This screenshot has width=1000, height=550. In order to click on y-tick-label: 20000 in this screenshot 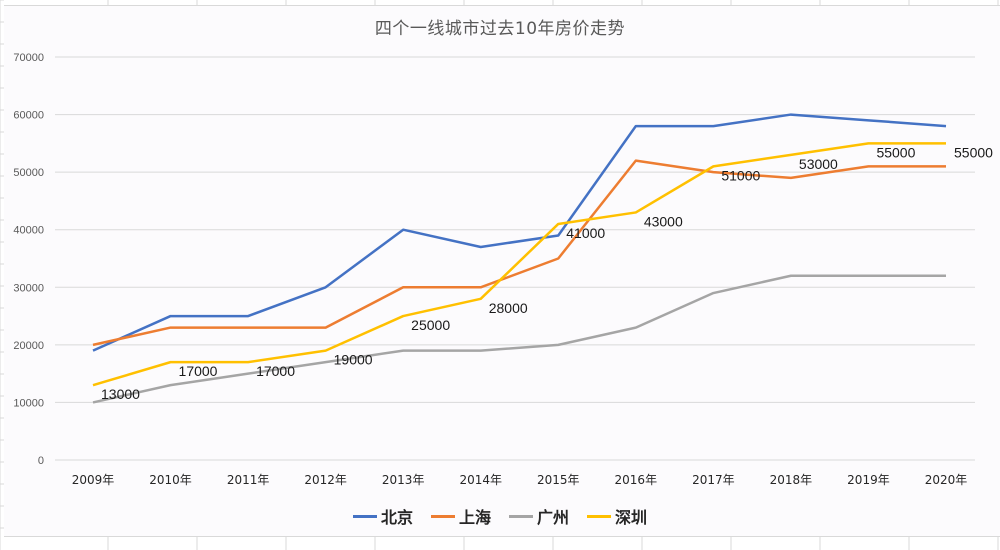, I will do `click(28, 346)`.